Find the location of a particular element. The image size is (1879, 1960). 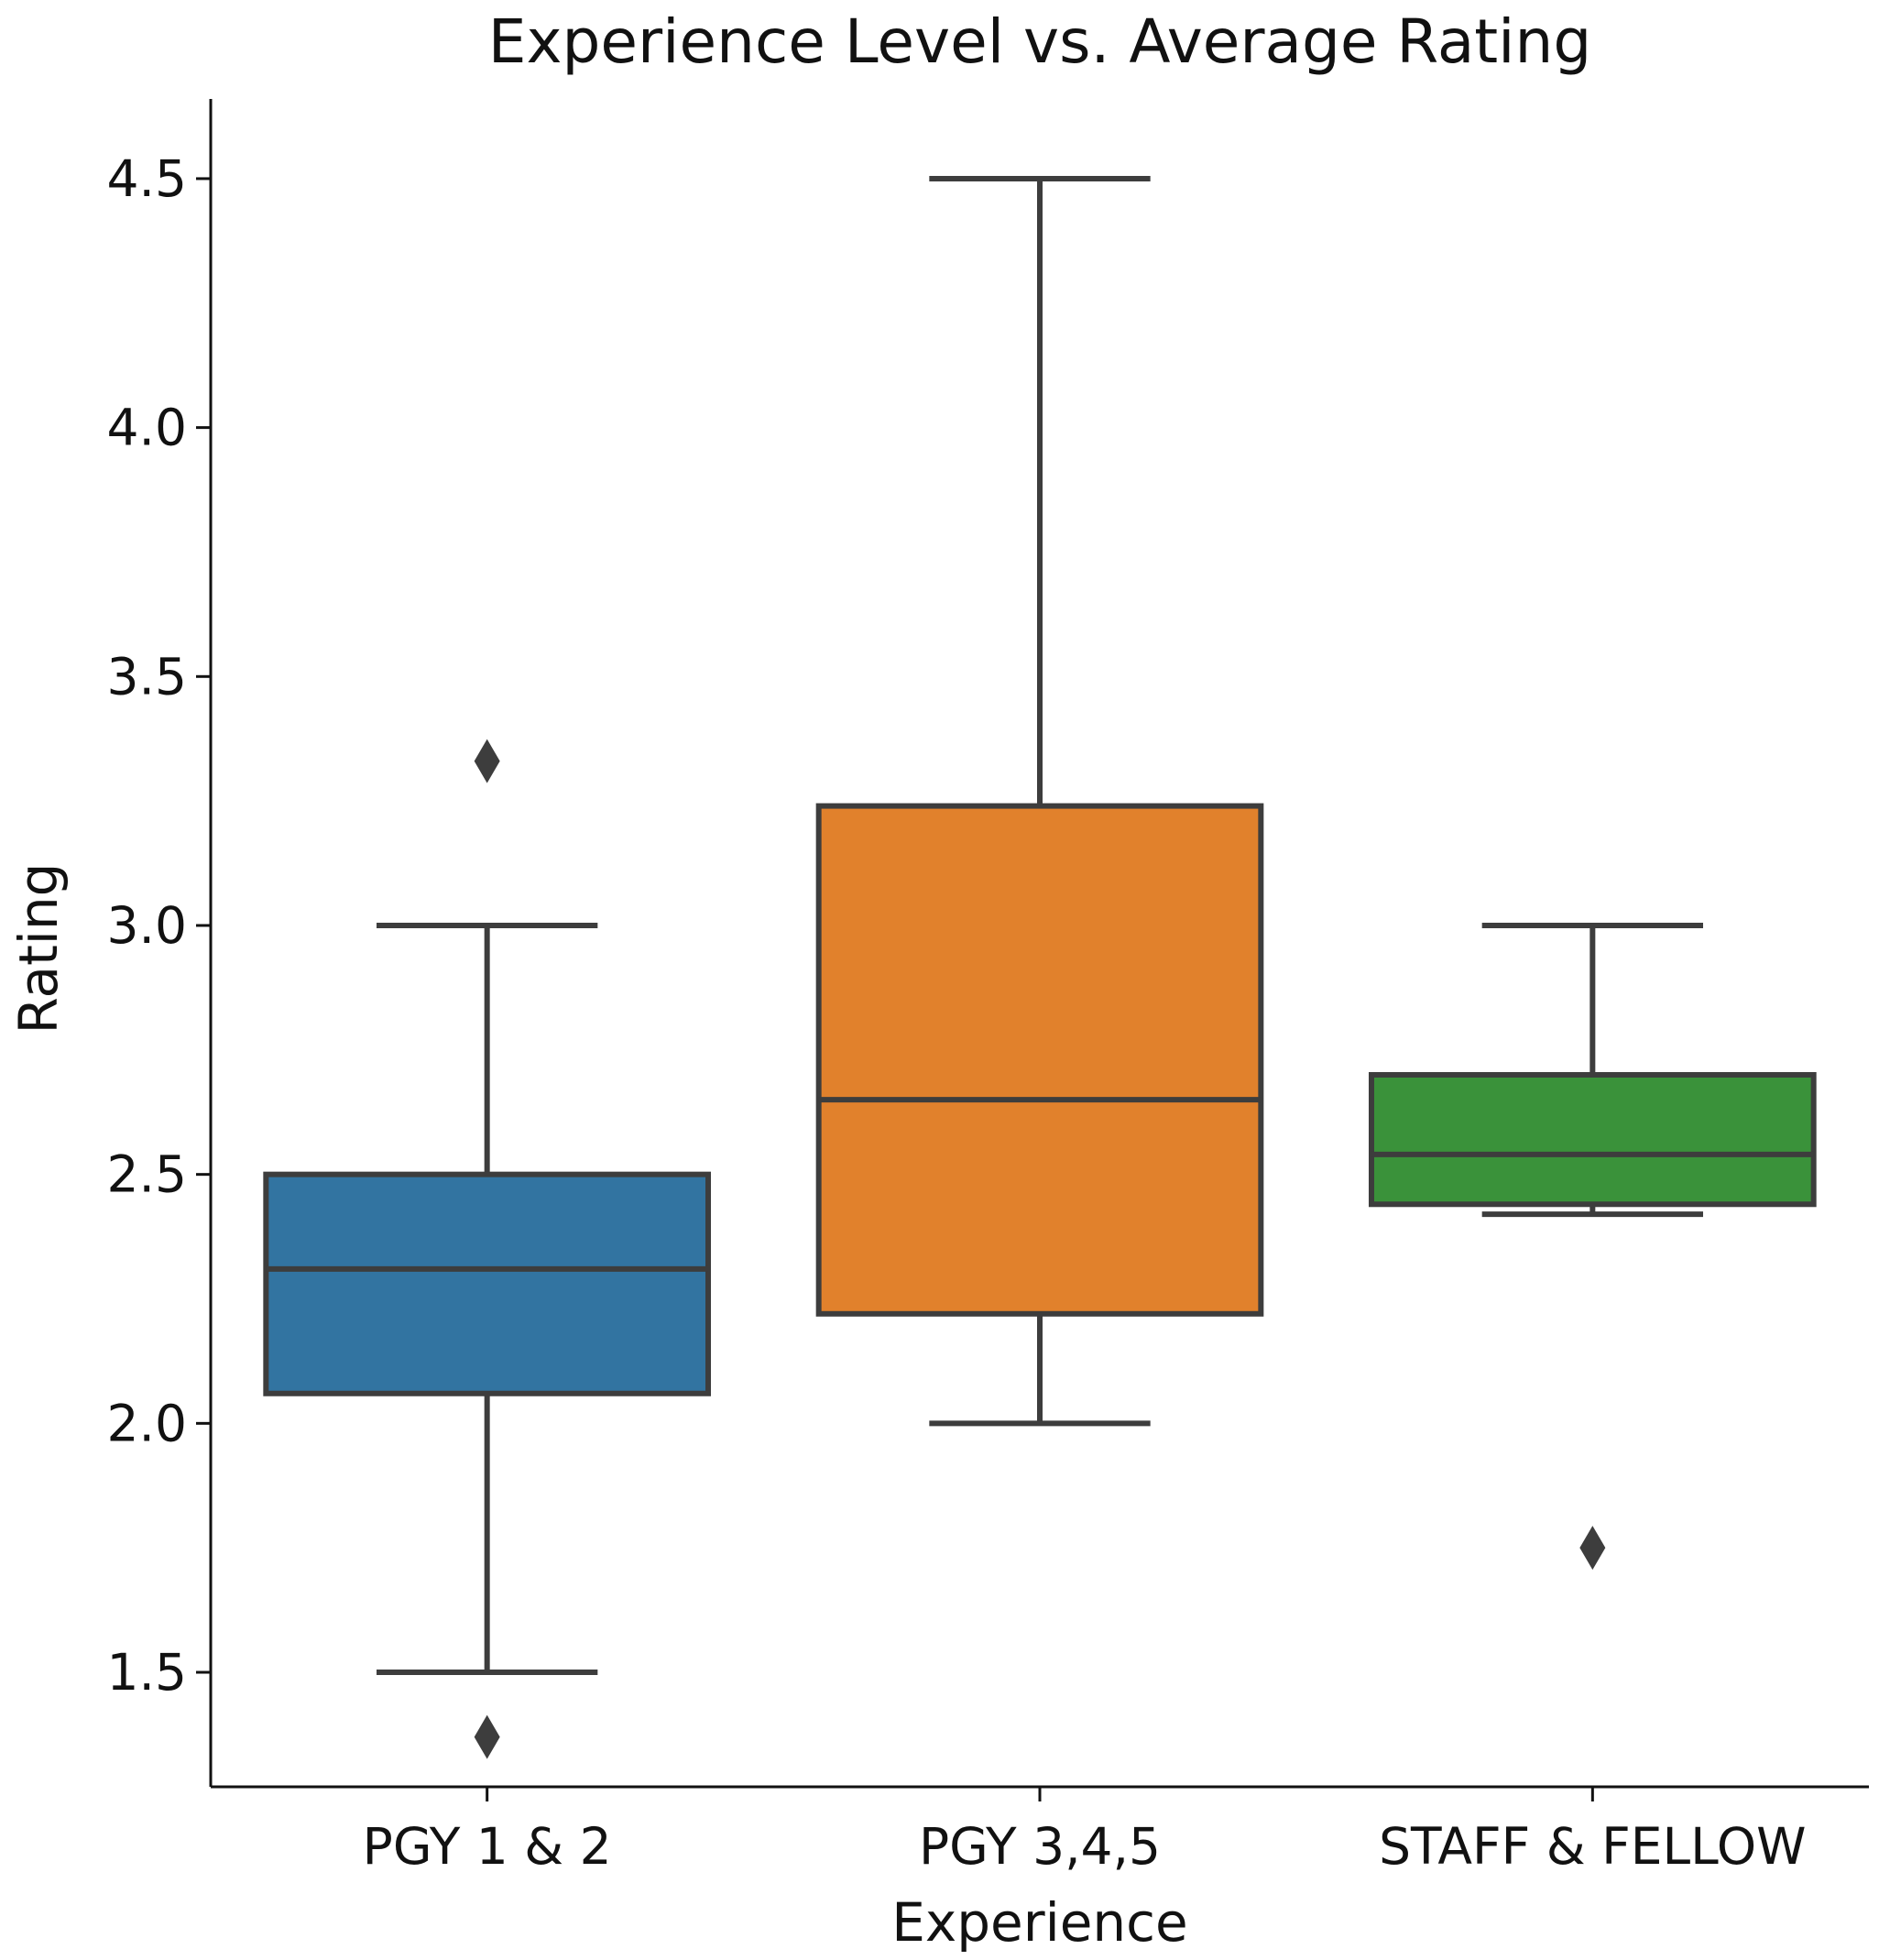

y-tick-label: 2.0 is located at coordinates (147, 1423).